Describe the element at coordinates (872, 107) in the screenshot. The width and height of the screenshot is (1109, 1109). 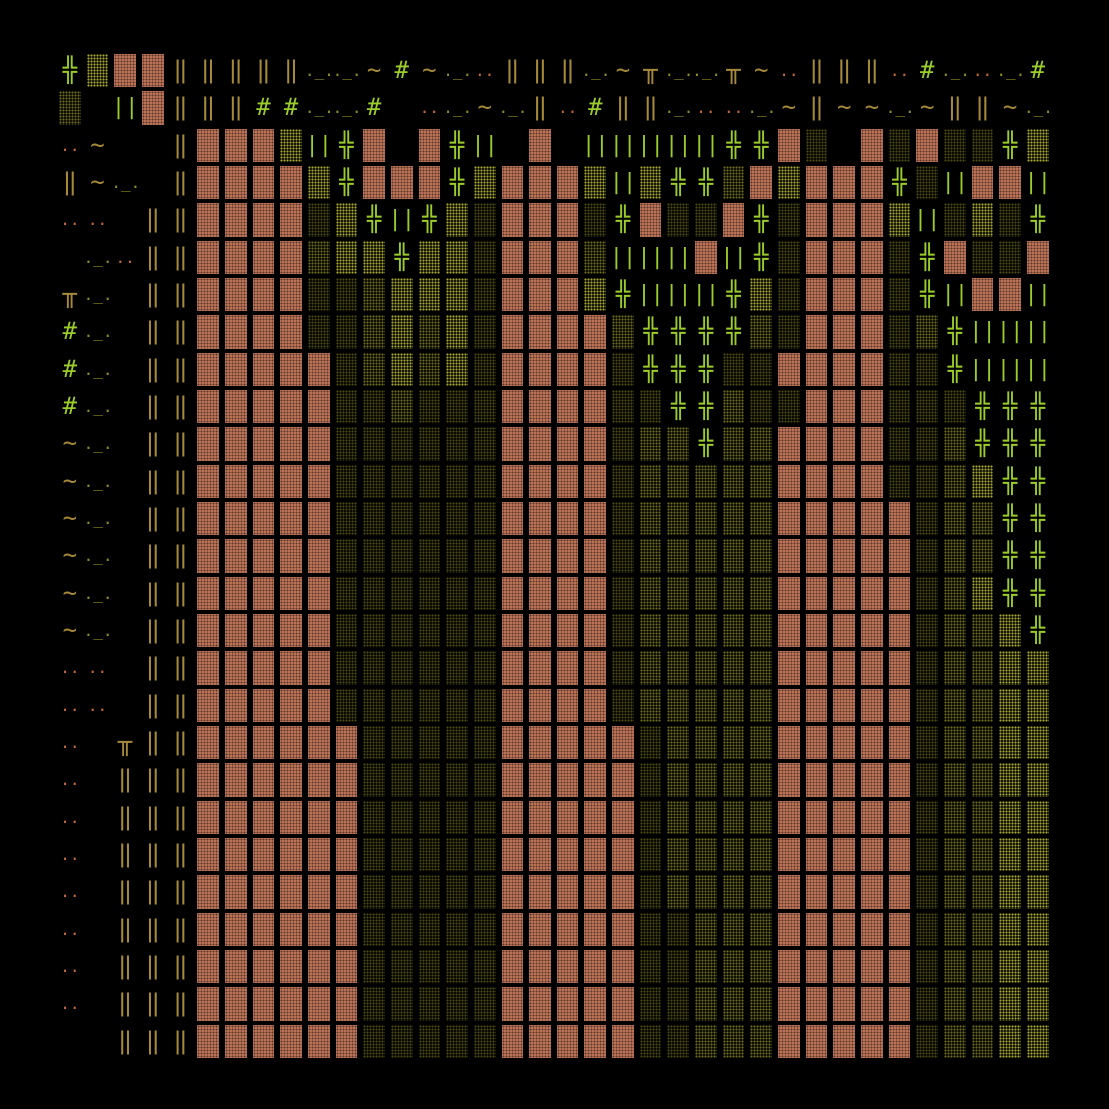
I see `wave-glyph-icon: ~` at that location.